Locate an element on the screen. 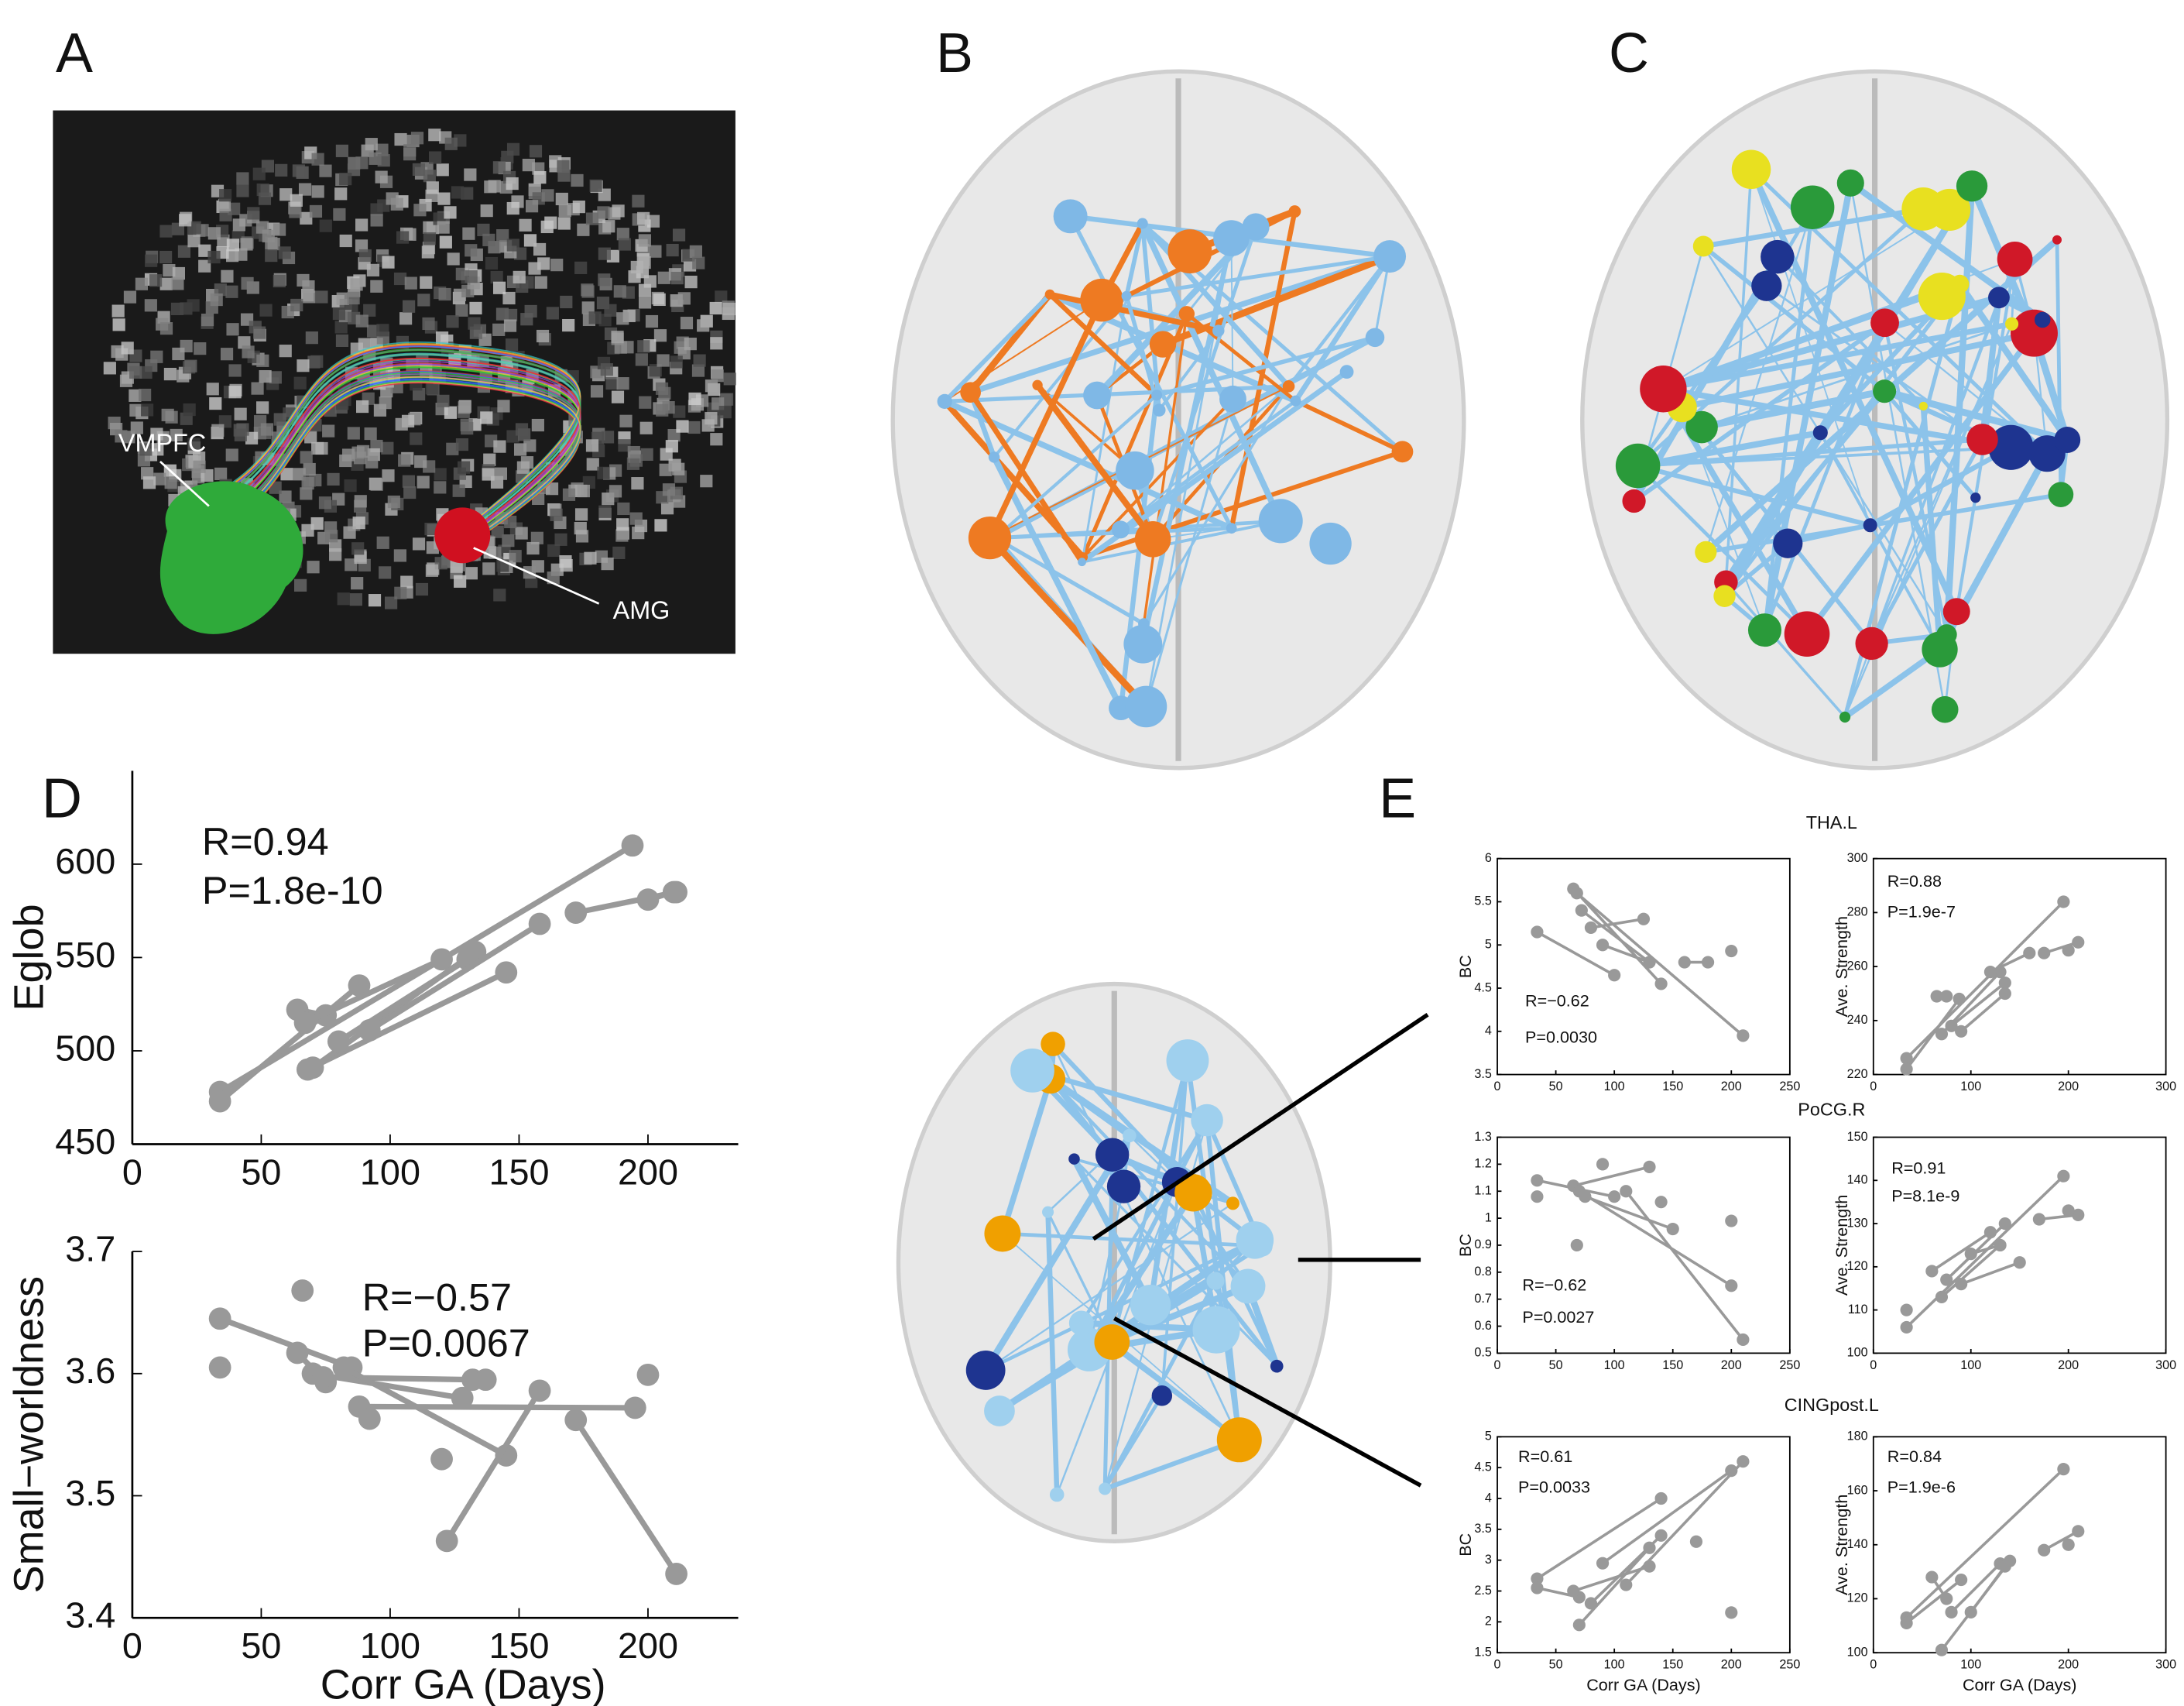  amg-region is located at coordinates (462, 535).